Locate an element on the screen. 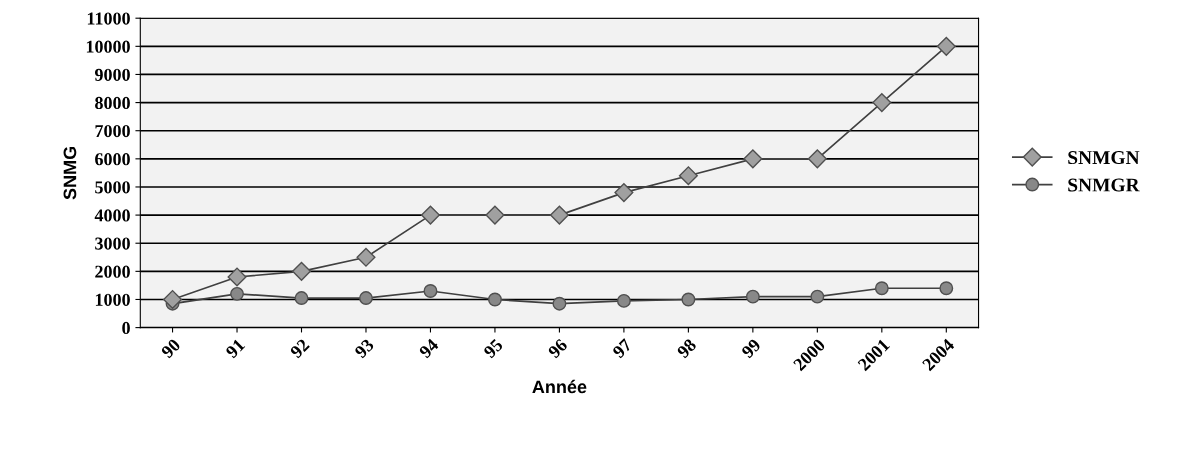  y-tick-label: 9000 is located at coordinates (112, 74).